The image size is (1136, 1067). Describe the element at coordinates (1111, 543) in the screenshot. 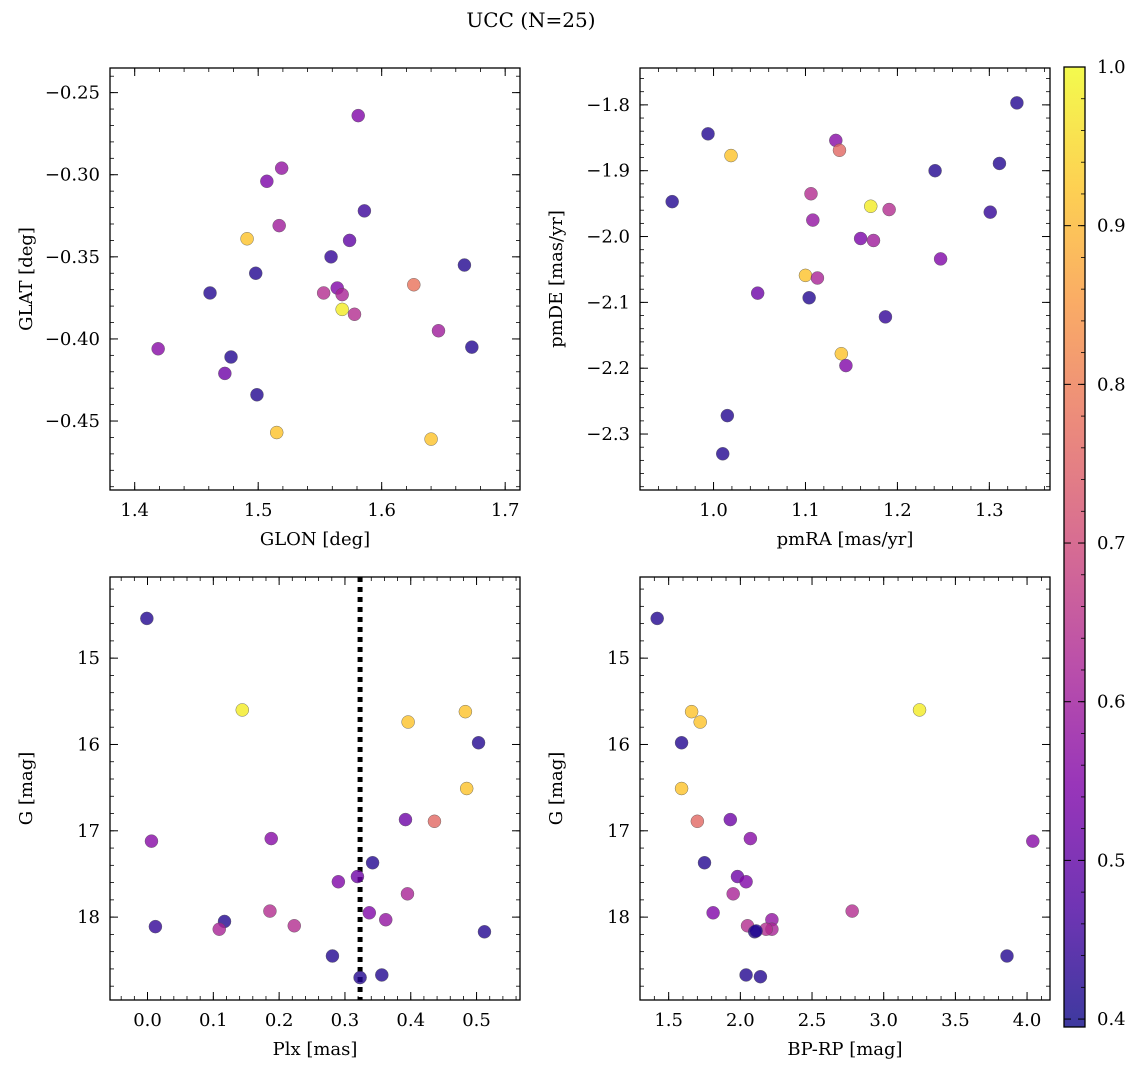

I see `colorbar-tick-label: 0.7` at that location.